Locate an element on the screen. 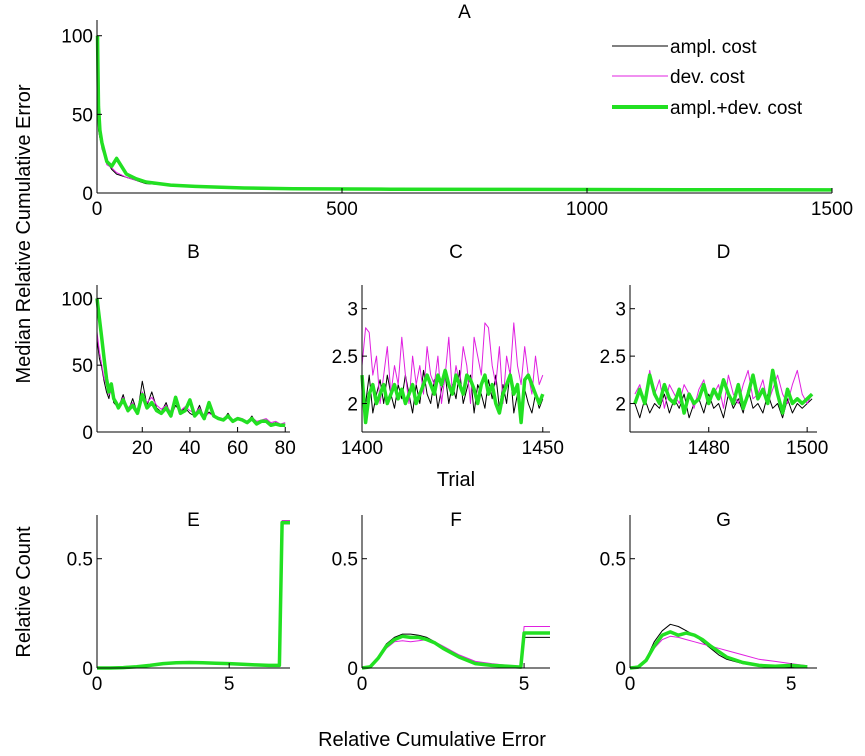 The width and height of the screenshot is (865, 756). panel-title-e: E is located at coordinates (193, 520).